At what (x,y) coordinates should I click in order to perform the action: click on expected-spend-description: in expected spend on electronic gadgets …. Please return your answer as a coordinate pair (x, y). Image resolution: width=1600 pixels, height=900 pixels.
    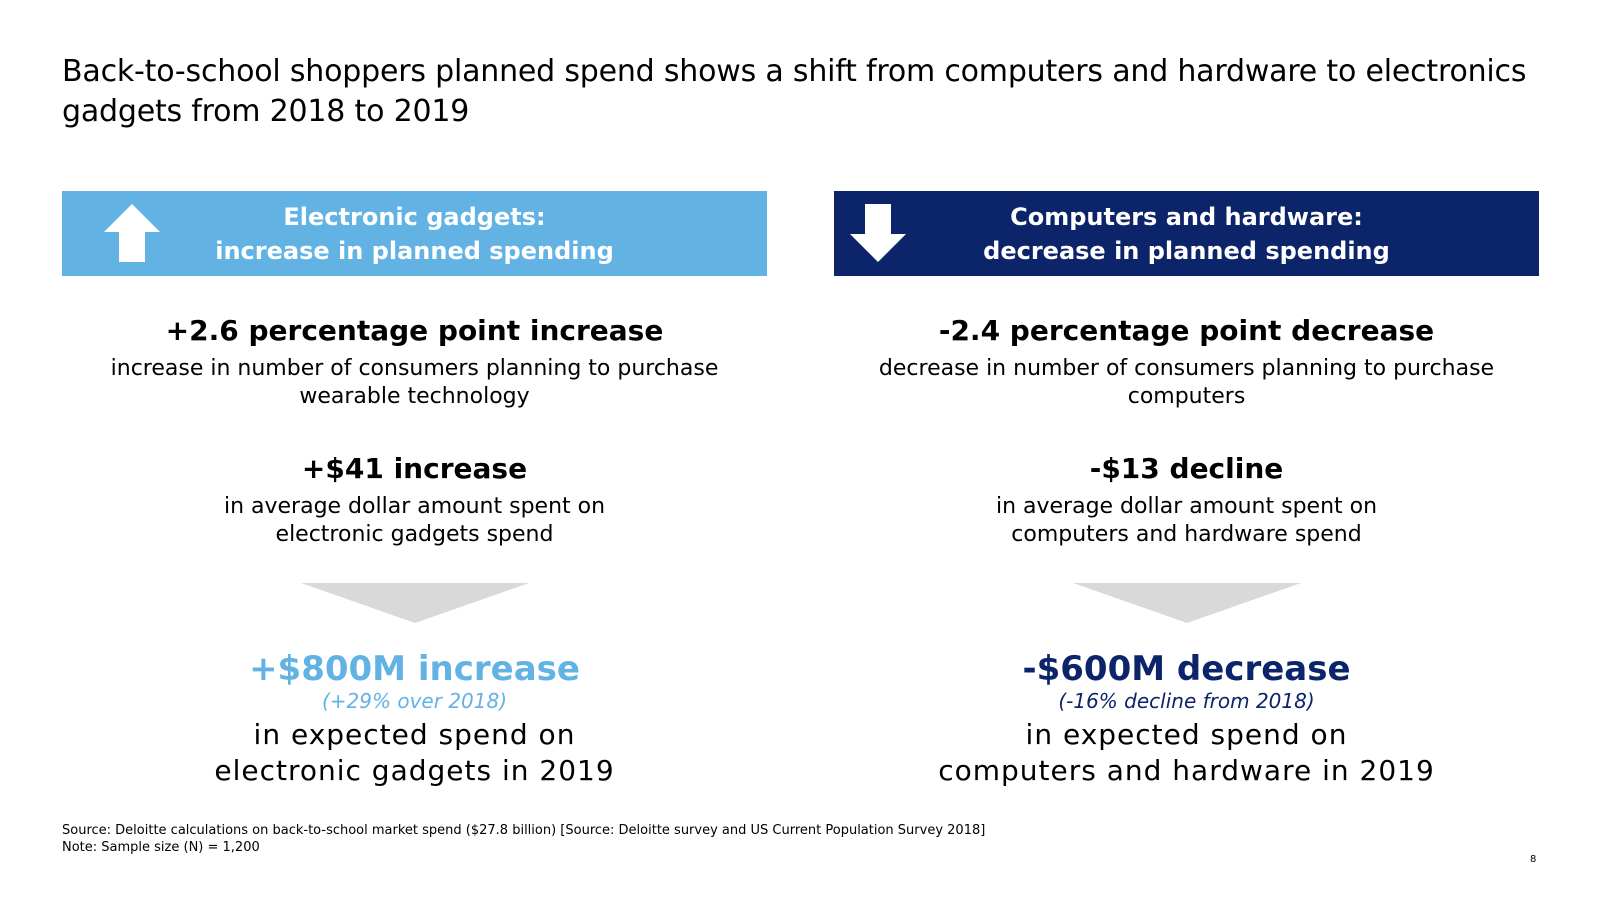
    Looking at the image, I should click on (414, 753).